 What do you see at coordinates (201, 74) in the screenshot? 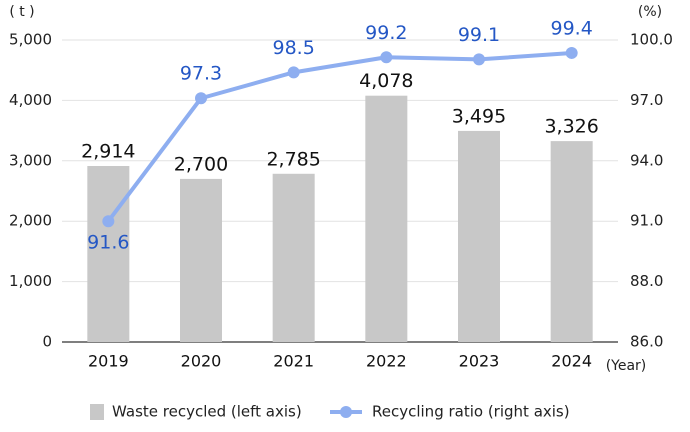
I see `ratio-value-label: 97.3` at bounding box center [201, 74].